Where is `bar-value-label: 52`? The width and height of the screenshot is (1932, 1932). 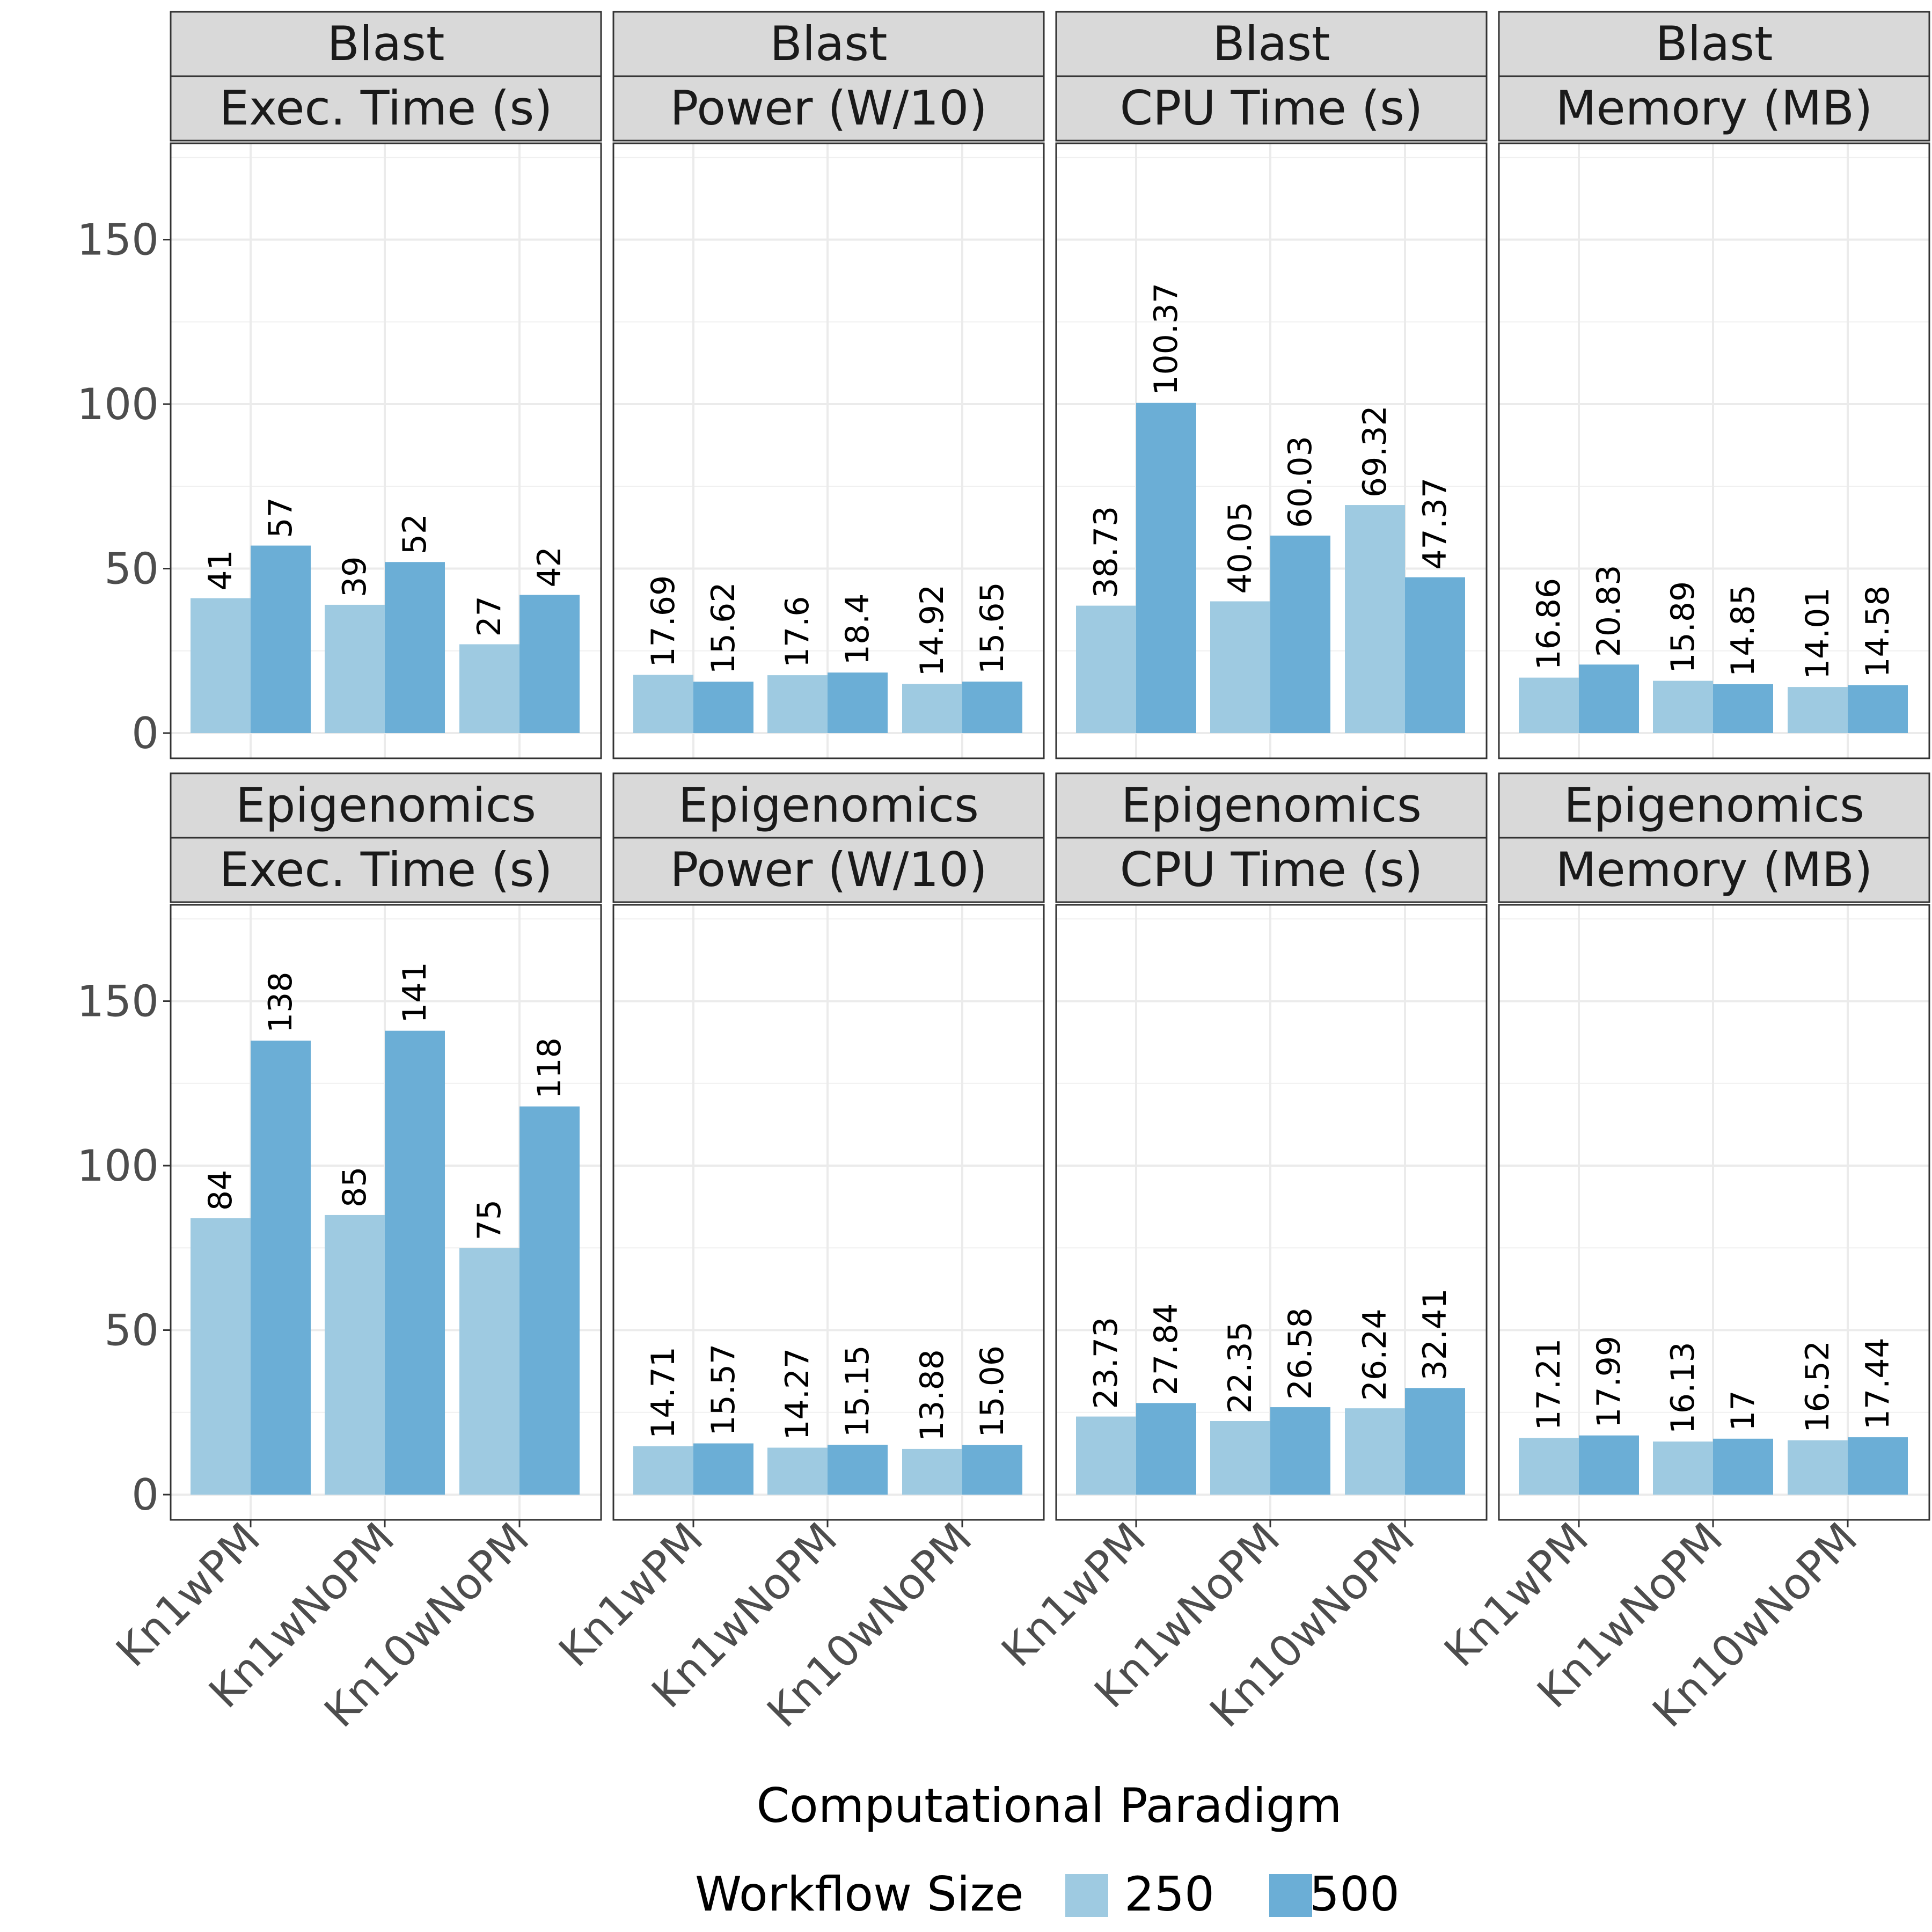
bar-value-label: 52 is located at coordinates (415, 534).